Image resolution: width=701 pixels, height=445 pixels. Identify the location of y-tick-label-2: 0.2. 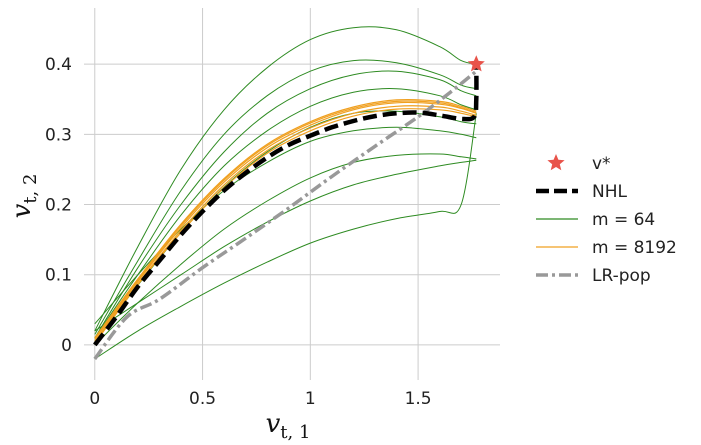
(58, 206).